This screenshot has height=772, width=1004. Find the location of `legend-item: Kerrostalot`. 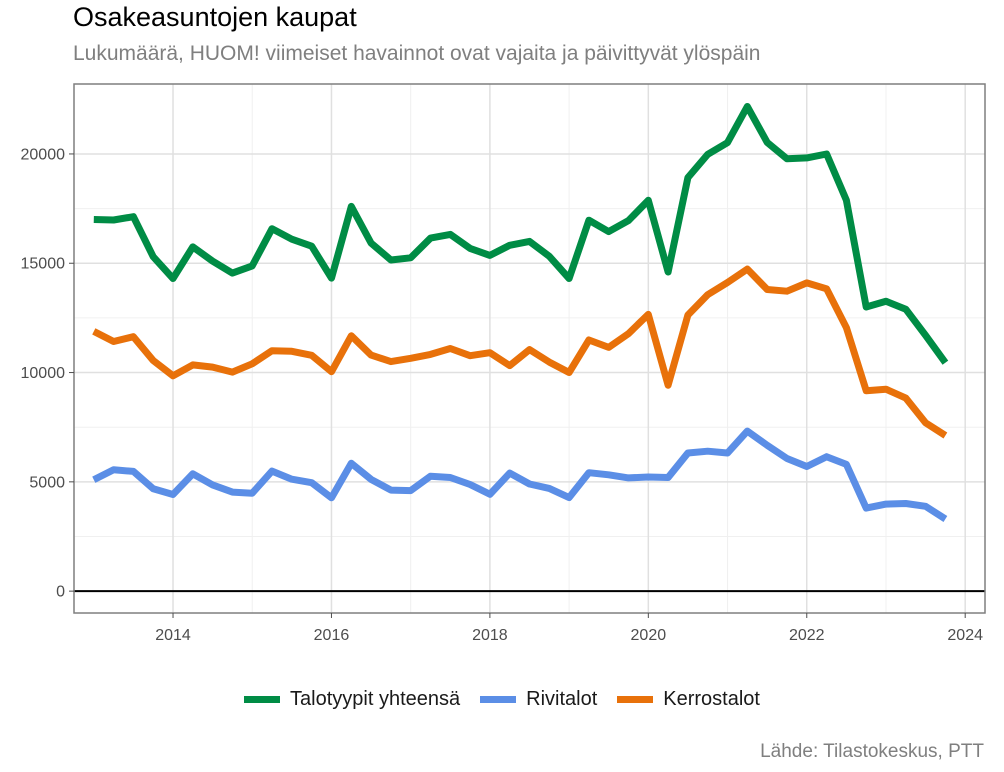

legend-item: Kerrostalot is located at coordinates (688, 699).